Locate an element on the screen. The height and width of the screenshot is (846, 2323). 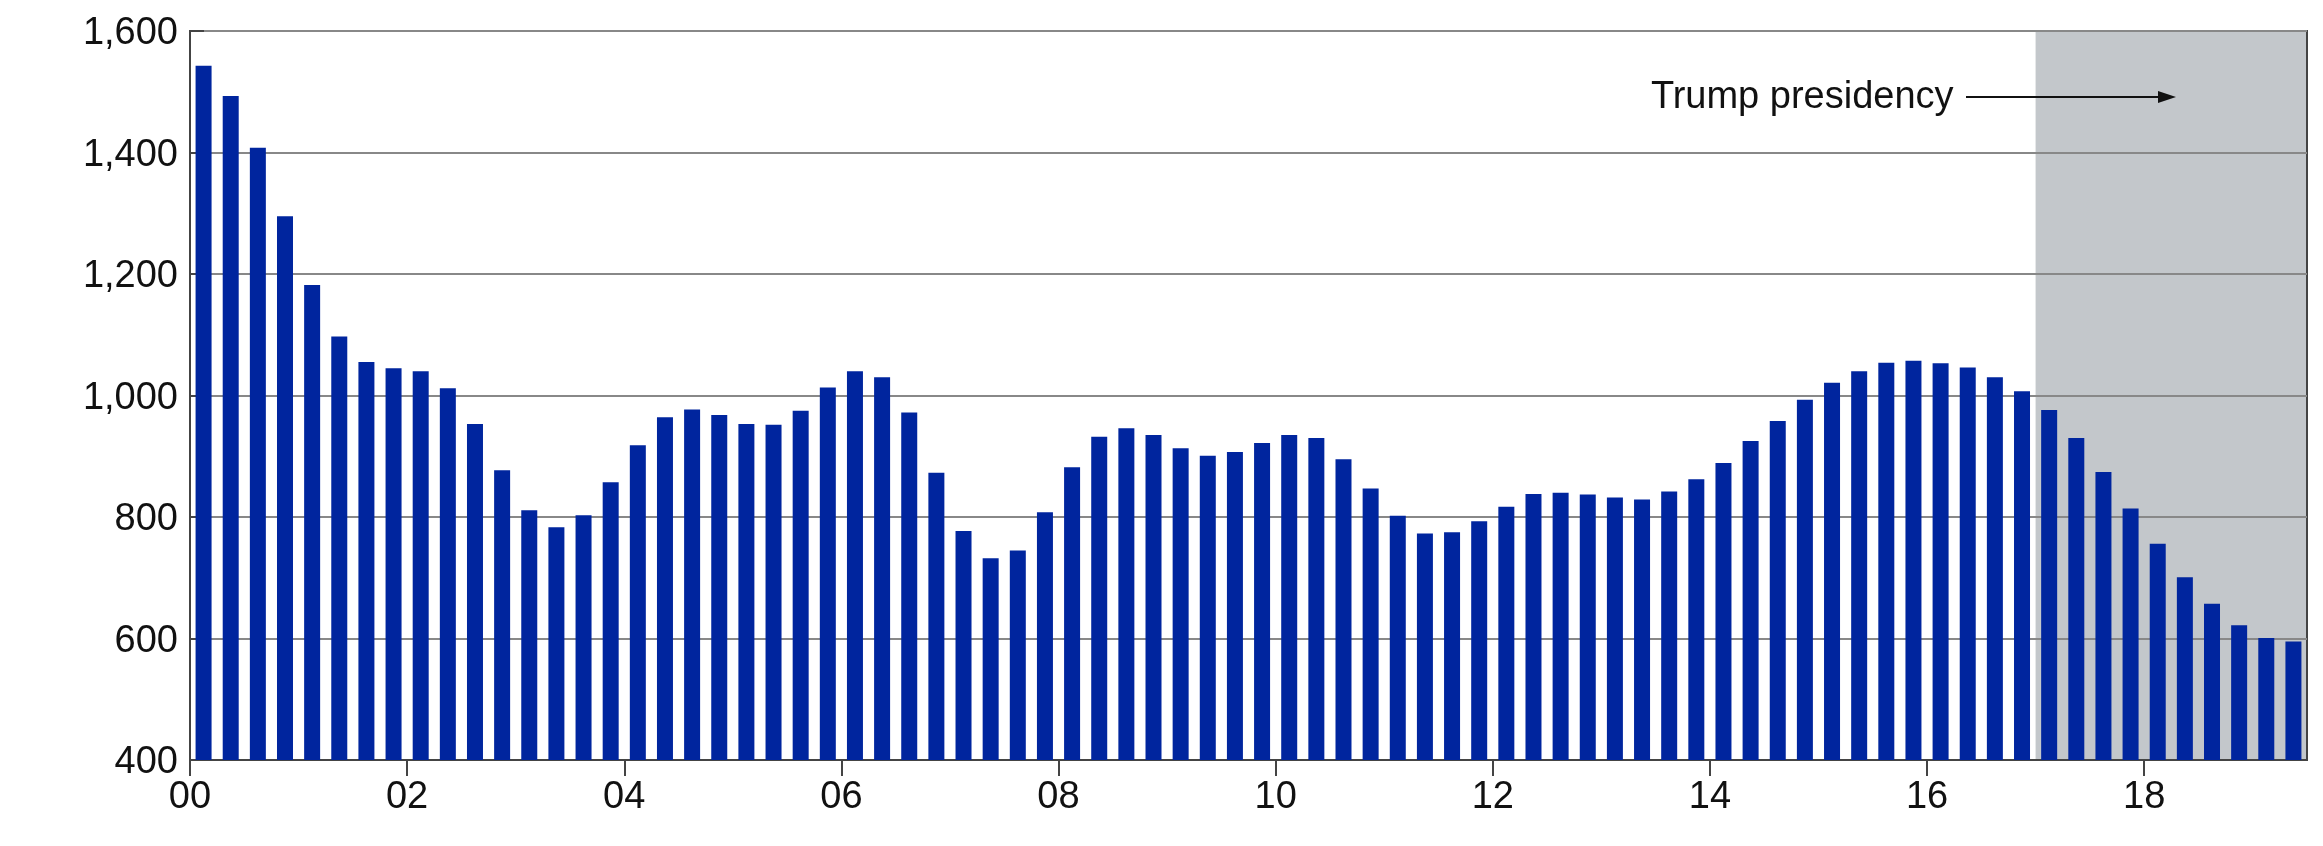
y-tick-label: 800 is located at coordinates (146, 517).